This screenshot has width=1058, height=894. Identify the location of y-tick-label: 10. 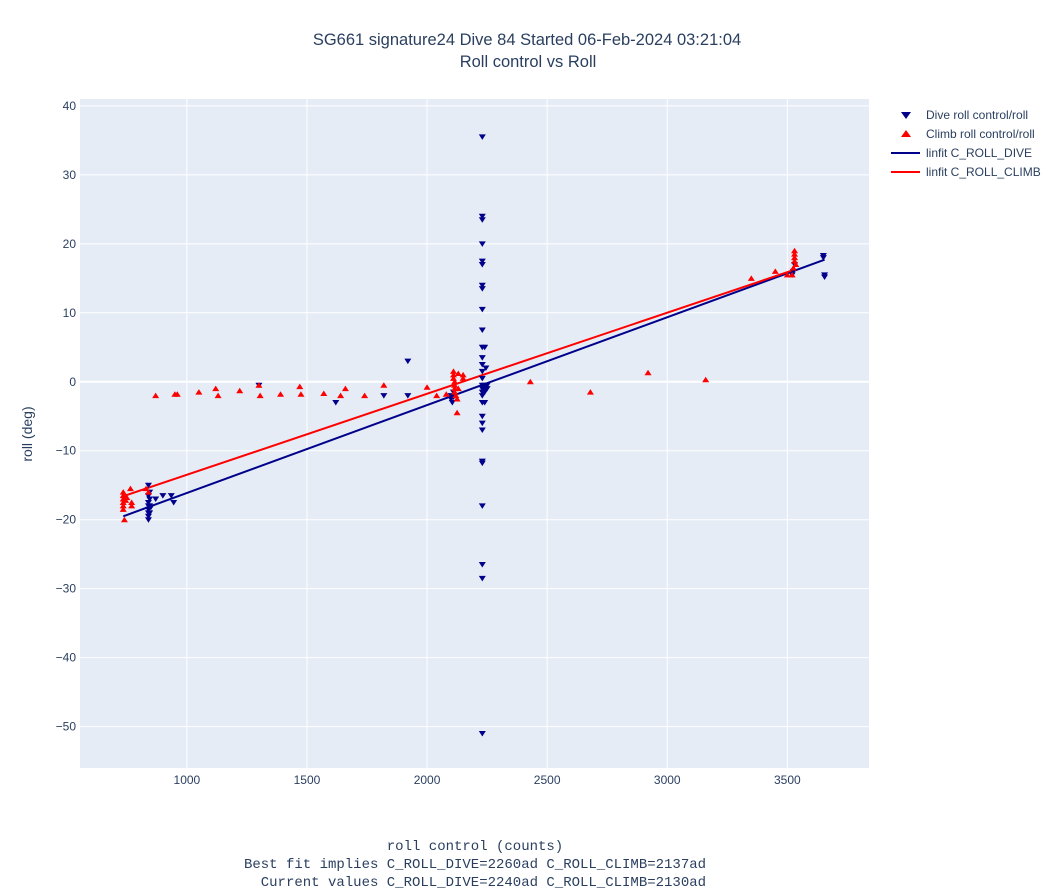
(70, 313).